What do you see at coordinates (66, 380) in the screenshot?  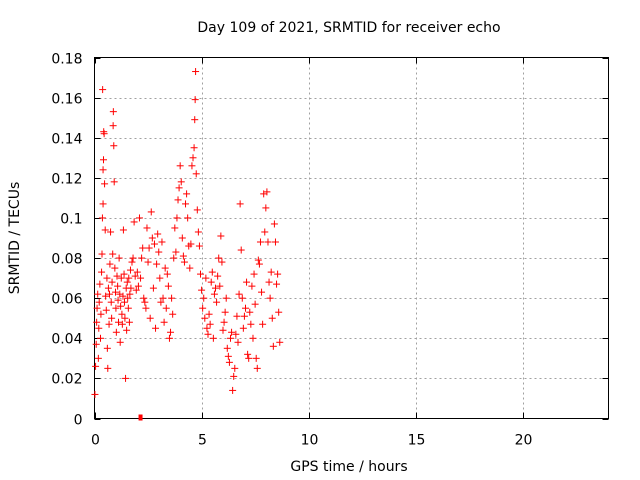 I see `y-tick-label: 0.02` at bounding box center [66, 380].